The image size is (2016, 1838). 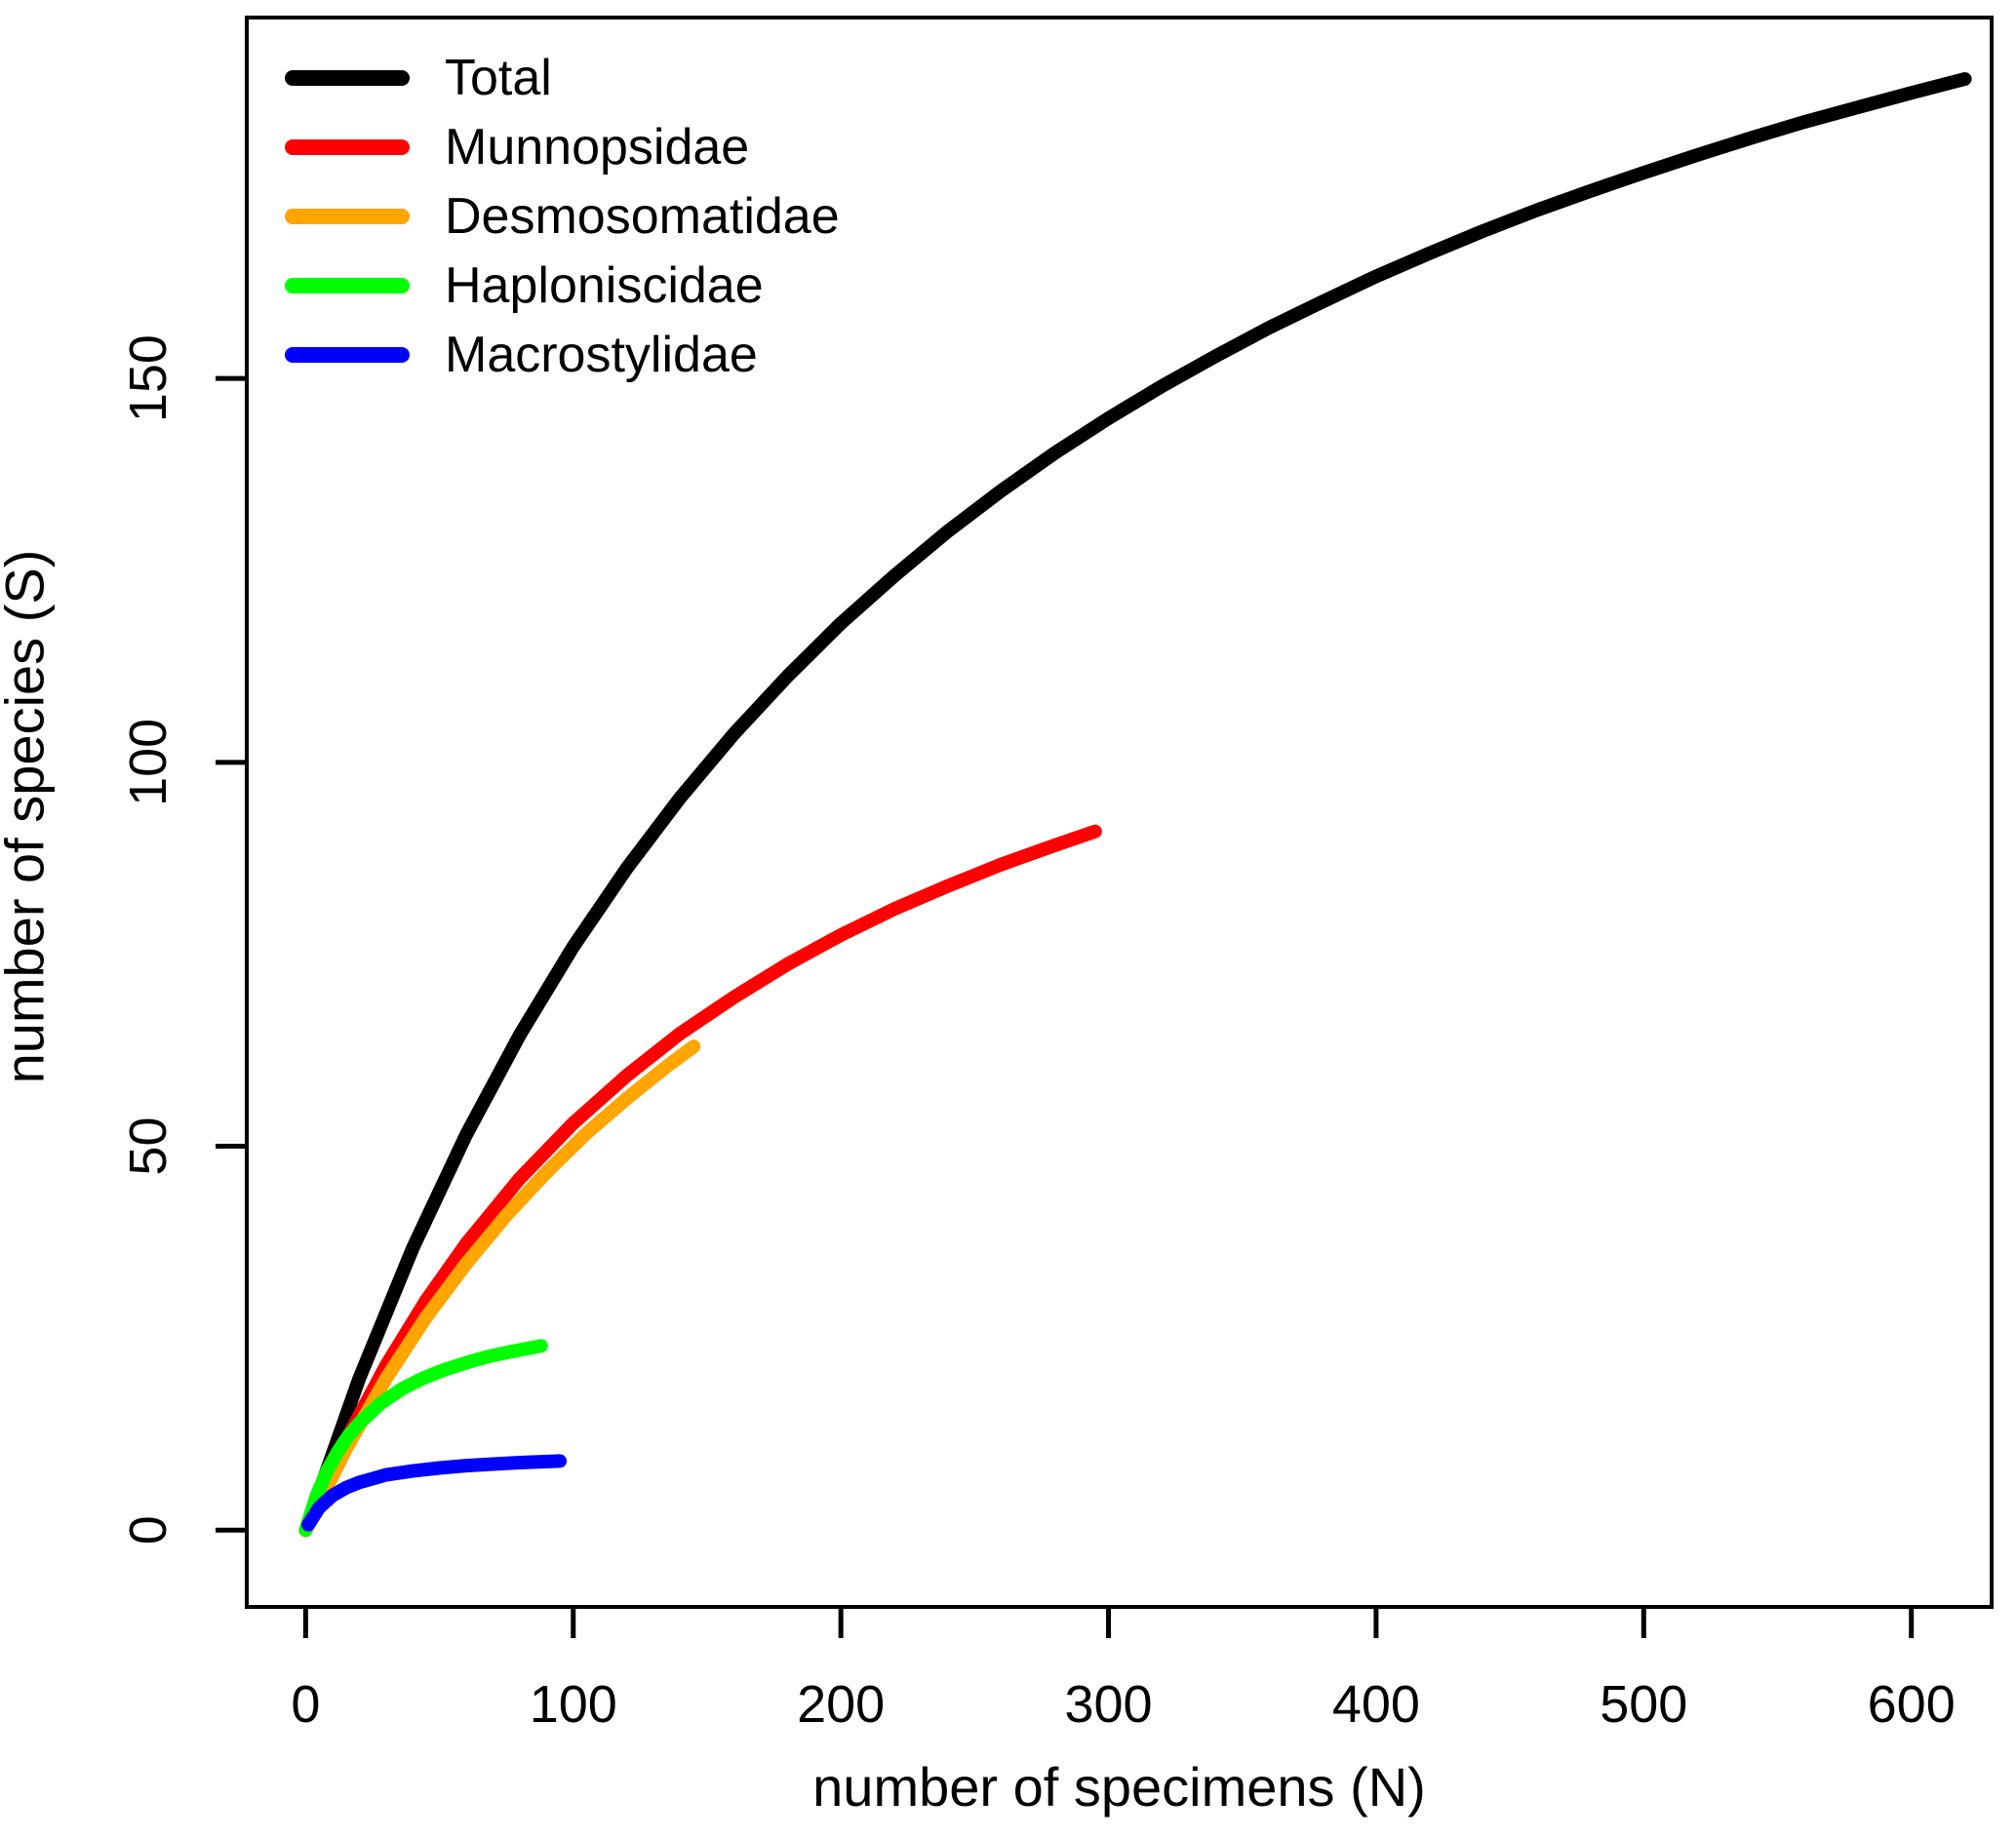 What do you see at coordinates (1108, 1705) in the screenshot?
I see `x-tick-label: 300` at bounding box center [1108, 1705].